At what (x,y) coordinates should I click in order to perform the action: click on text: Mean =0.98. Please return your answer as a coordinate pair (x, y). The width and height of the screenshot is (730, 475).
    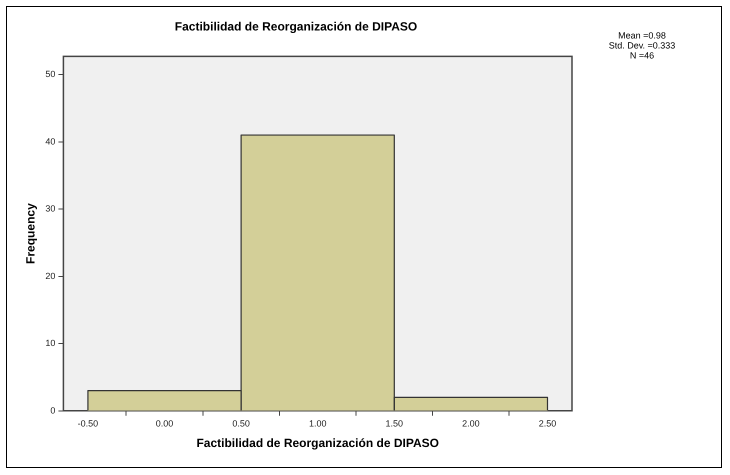
    Looking at the image, I should click on (642, 35).